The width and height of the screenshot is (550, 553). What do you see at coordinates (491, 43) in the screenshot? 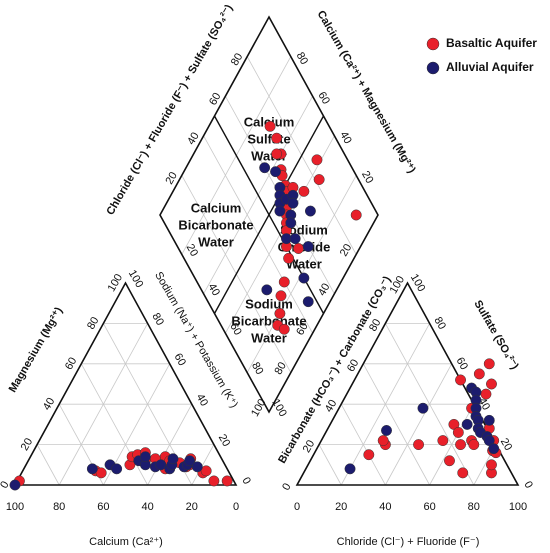
I see `legend-label: Basaltic Aquifer` at bounding box center [491, 43].